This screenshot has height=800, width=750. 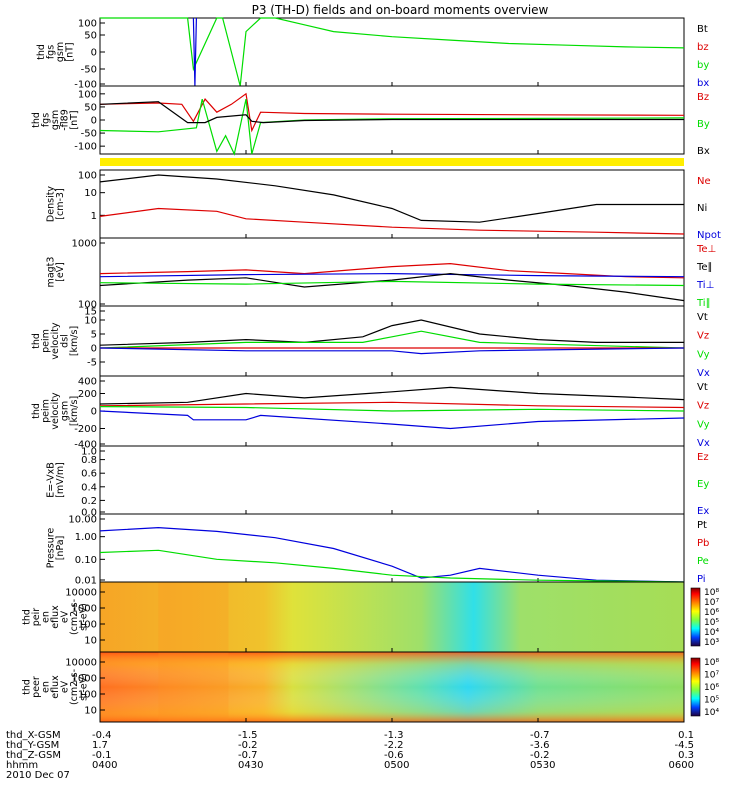 What do you see at coordinates (82, 520) in the screenshot?
I see `y-tick-label: 10.00` at bounding box center [82, 520].